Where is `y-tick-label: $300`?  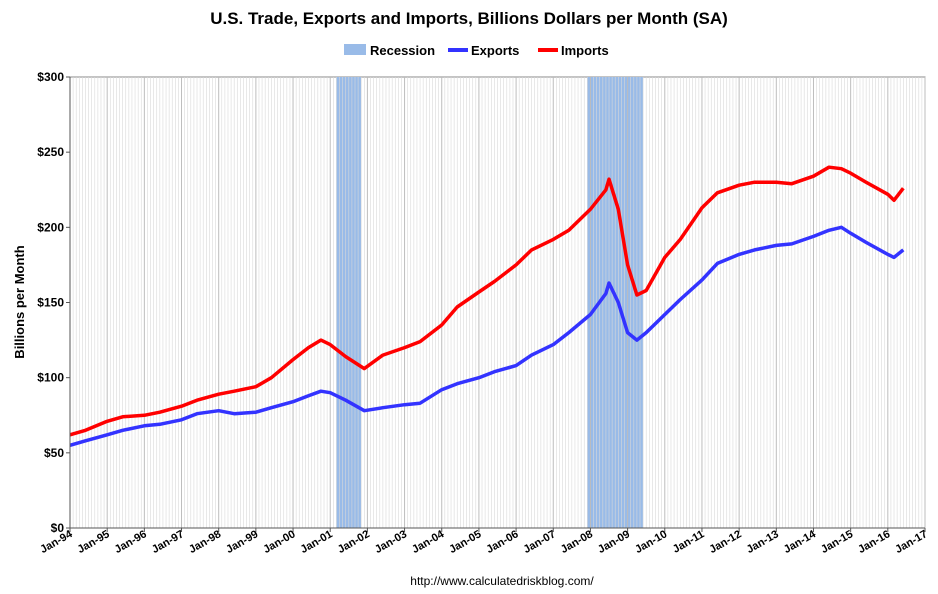 y-tick-label: $300 is located at coordinates (50, 77).